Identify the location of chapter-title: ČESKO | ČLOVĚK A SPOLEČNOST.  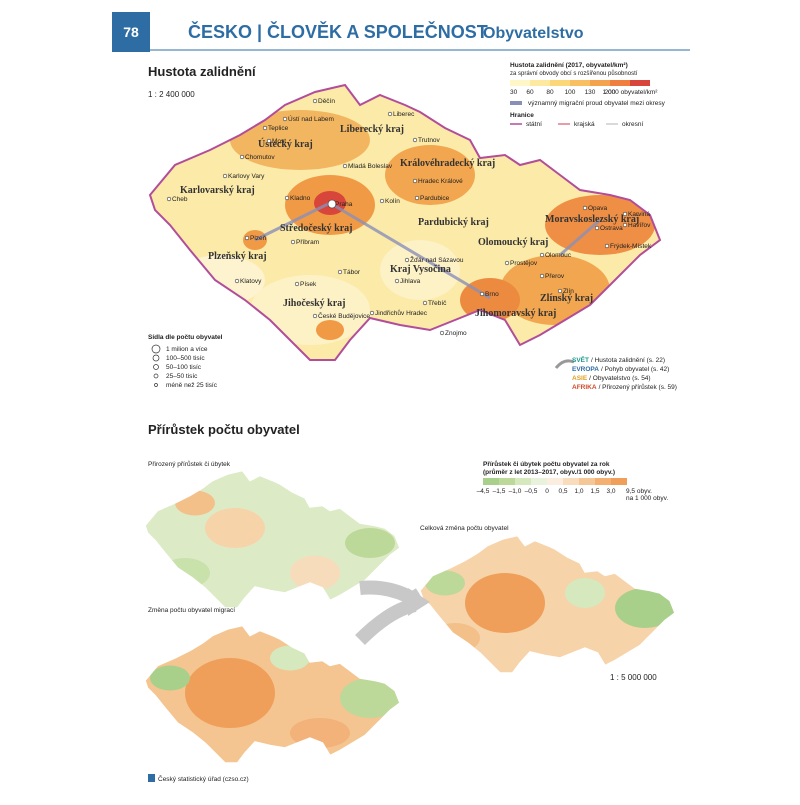
(338, 31).